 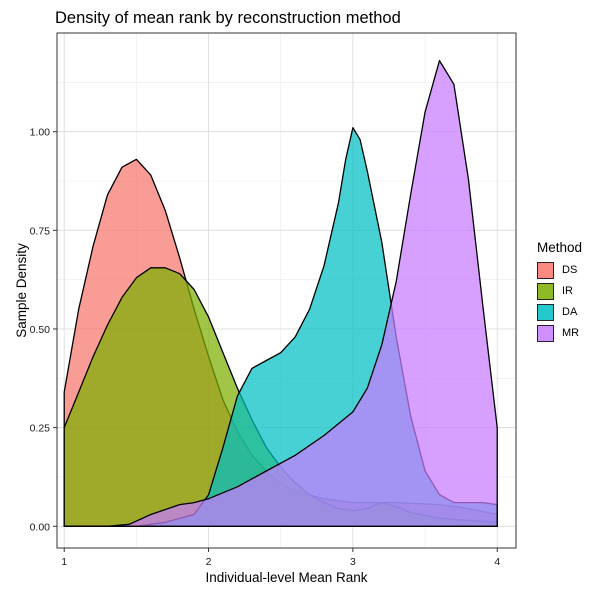 I want to click on y-tick-label: 0.75, so click(x=40, y=231).